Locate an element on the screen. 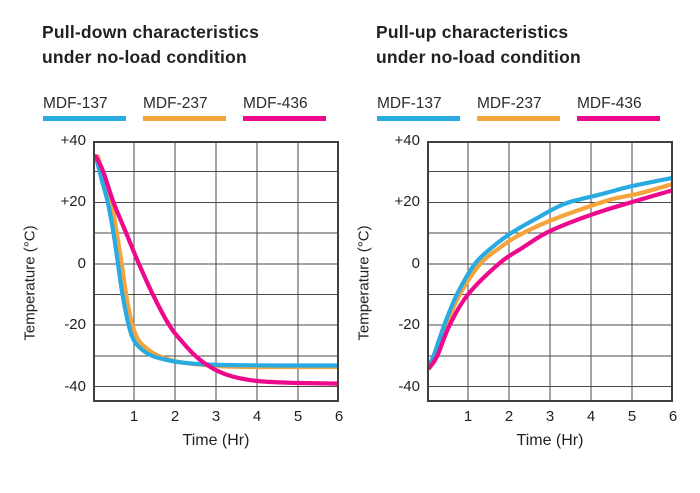  pullup-legend: MDF-137 MDF-237 MDF-436 is located at coordinates (532, 108).